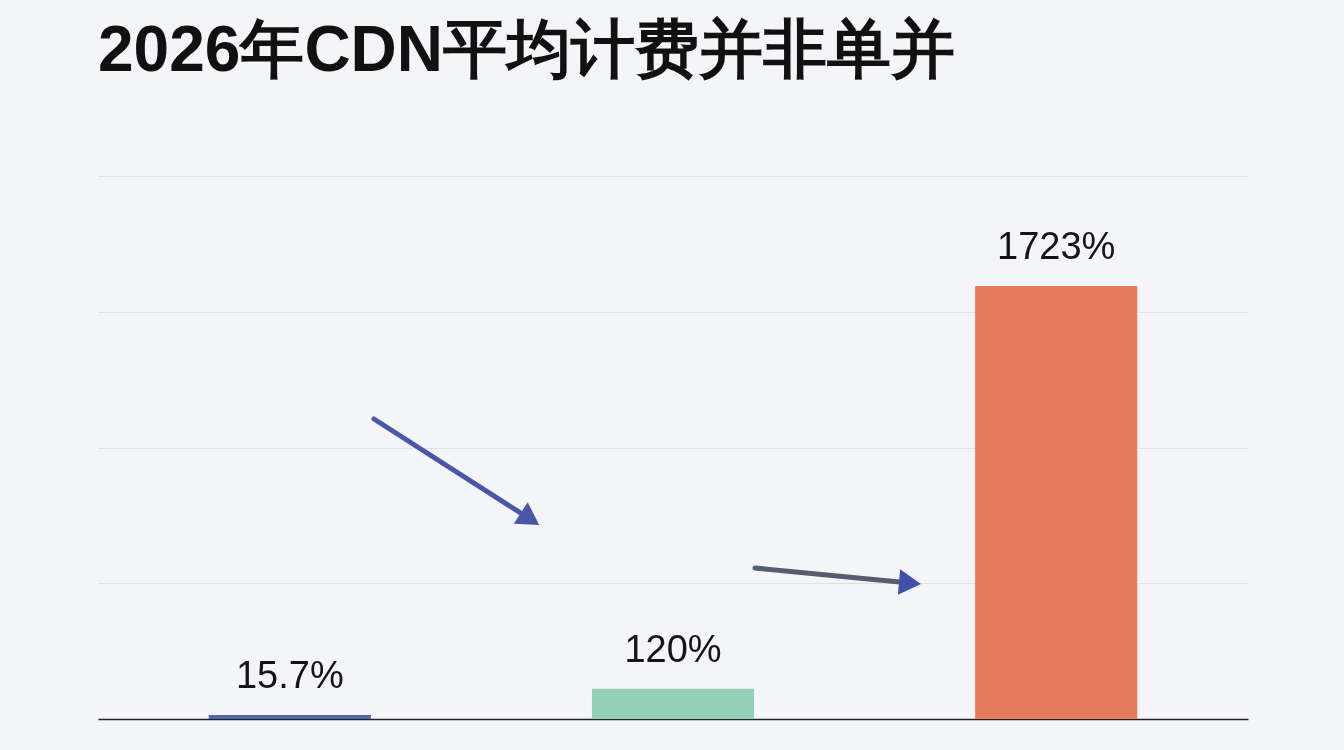  Describe the element at coordinates (527, 49) in the screenshot. I see `chart-title: 2026年CDN平均计费并非单并` at that location.